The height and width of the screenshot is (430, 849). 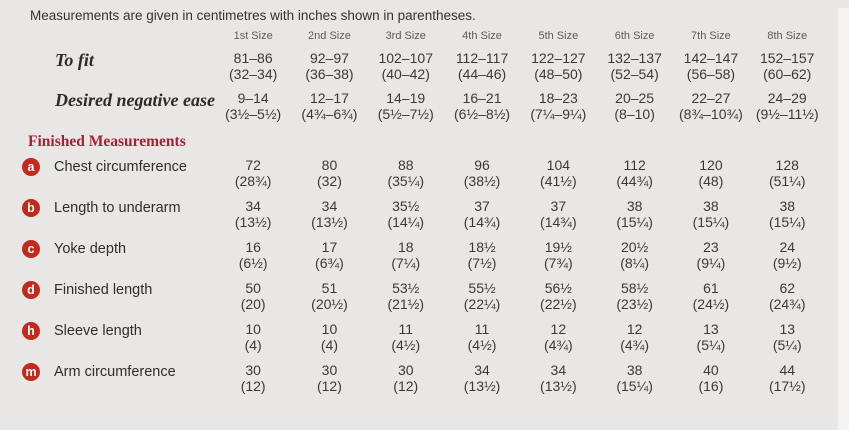 What do you see at coordinates (90, 249) in the screenshot?
I see `measurement-label-text: Yoke depth` at bounding box center [90, 249].